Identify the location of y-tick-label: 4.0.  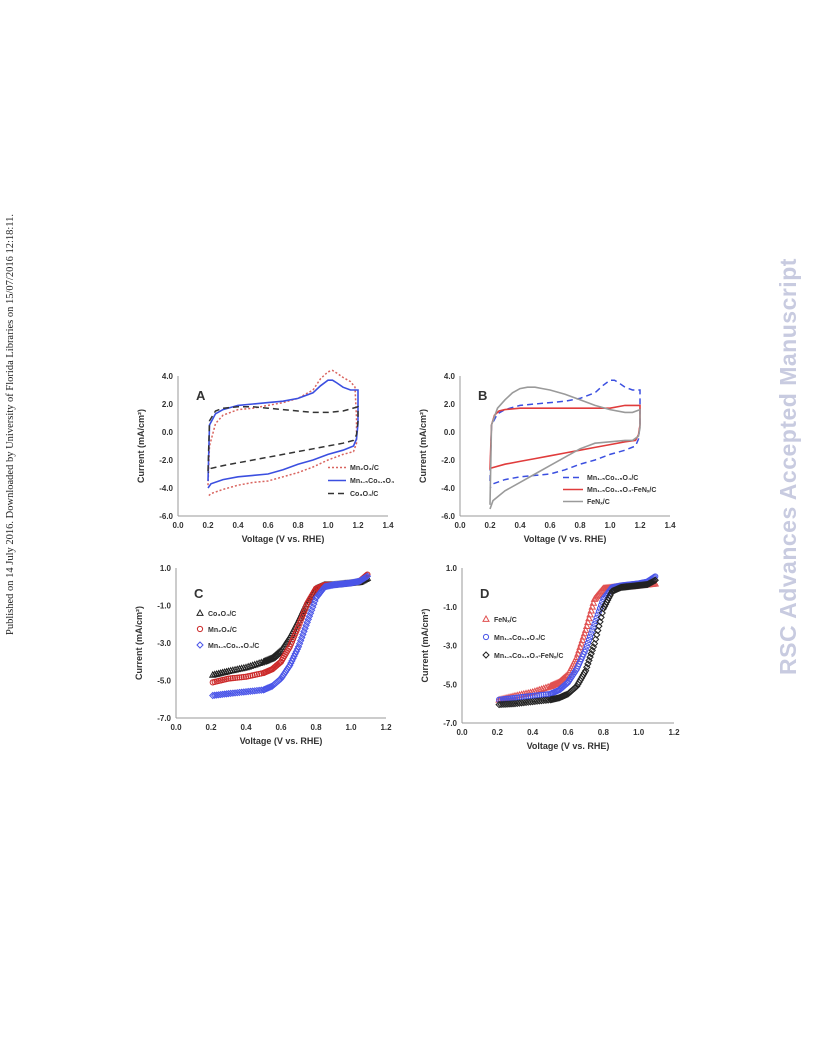
(450, 376).